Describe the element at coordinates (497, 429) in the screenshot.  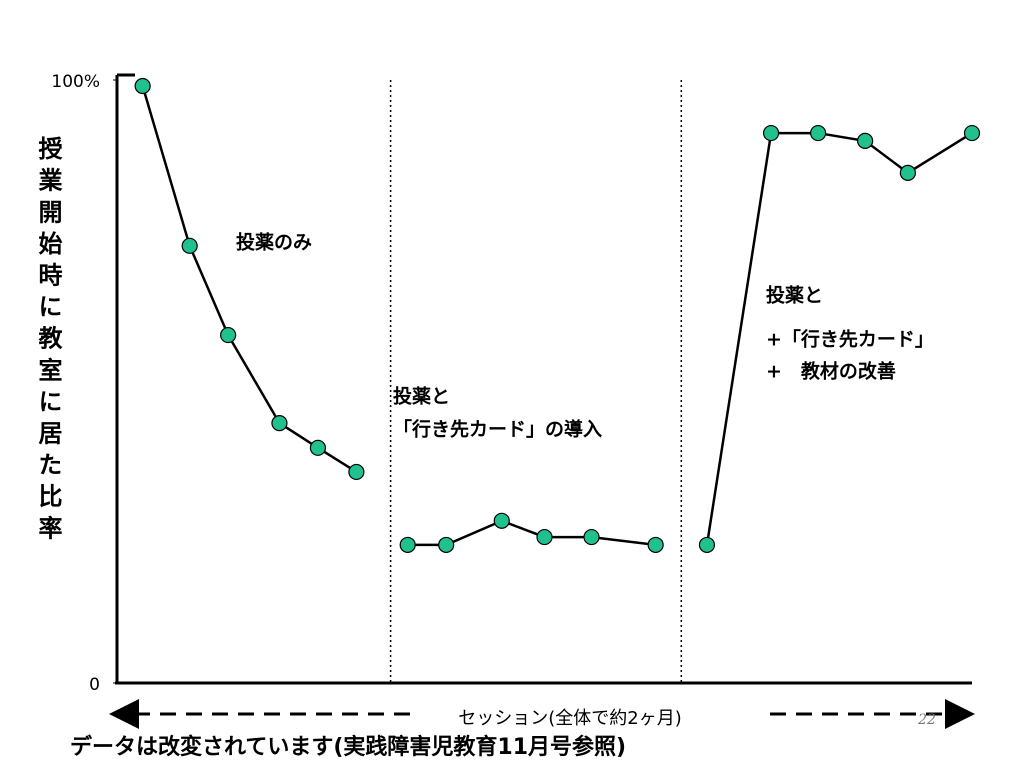
I see `annotation: 「行き先カード」の導入` at that location.